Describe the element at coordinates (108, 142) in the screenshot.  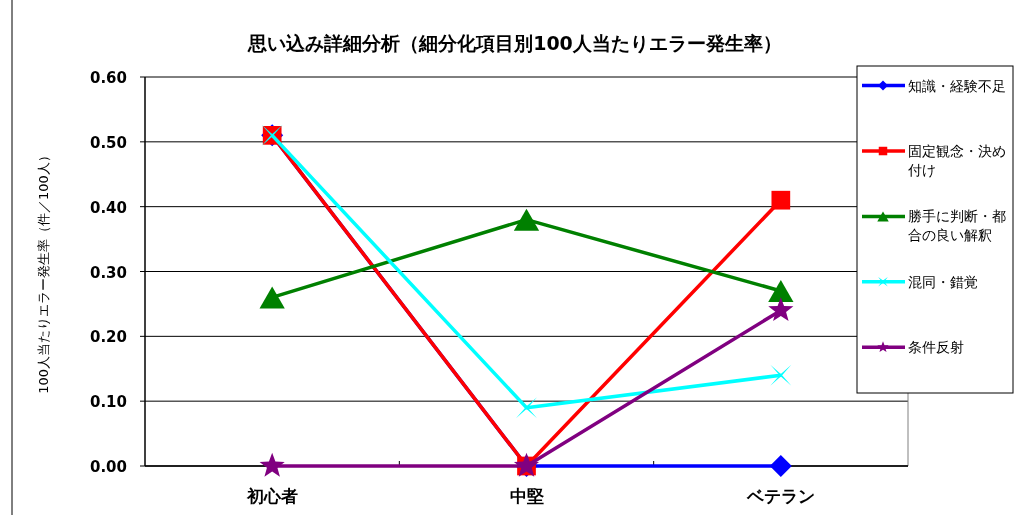
I see `y-tick-label: 0.50` at that location.